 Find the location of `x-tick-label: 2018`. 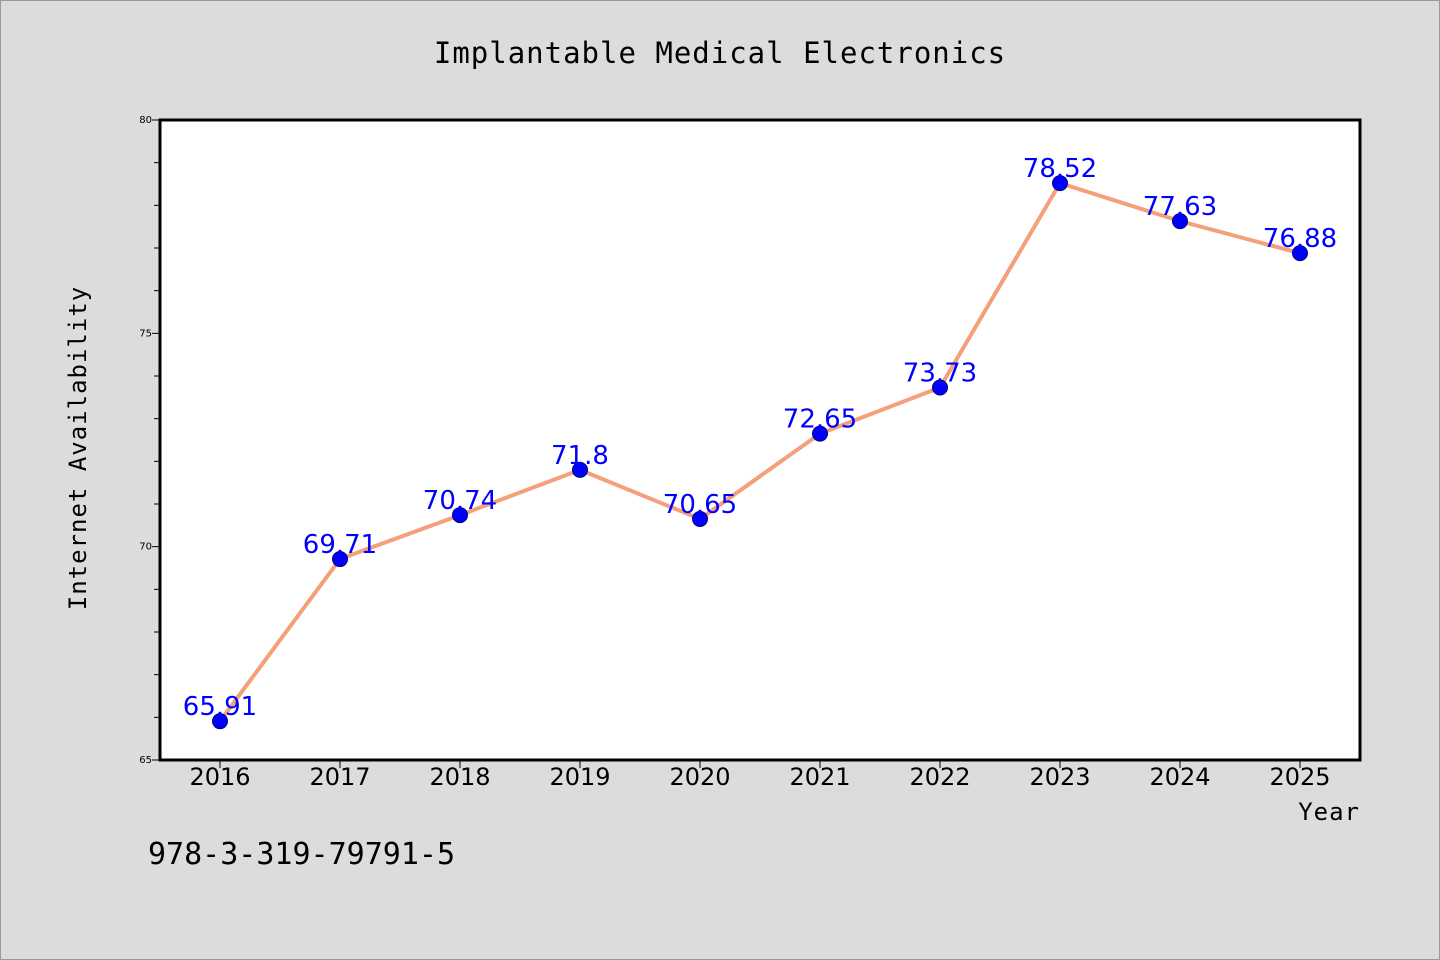

x-tick-label: 2018 is located at coordinates (459, 777).